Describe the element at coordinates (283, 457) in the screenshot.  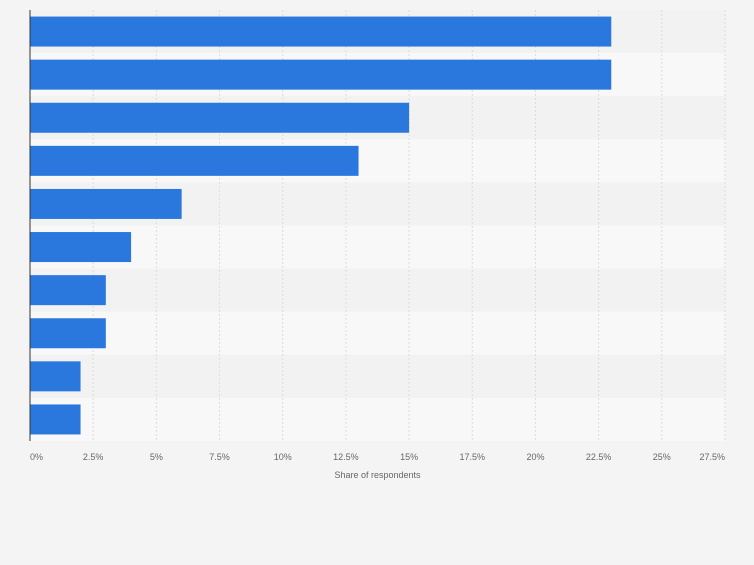
I see `x-tick-label: 10%` at that location.